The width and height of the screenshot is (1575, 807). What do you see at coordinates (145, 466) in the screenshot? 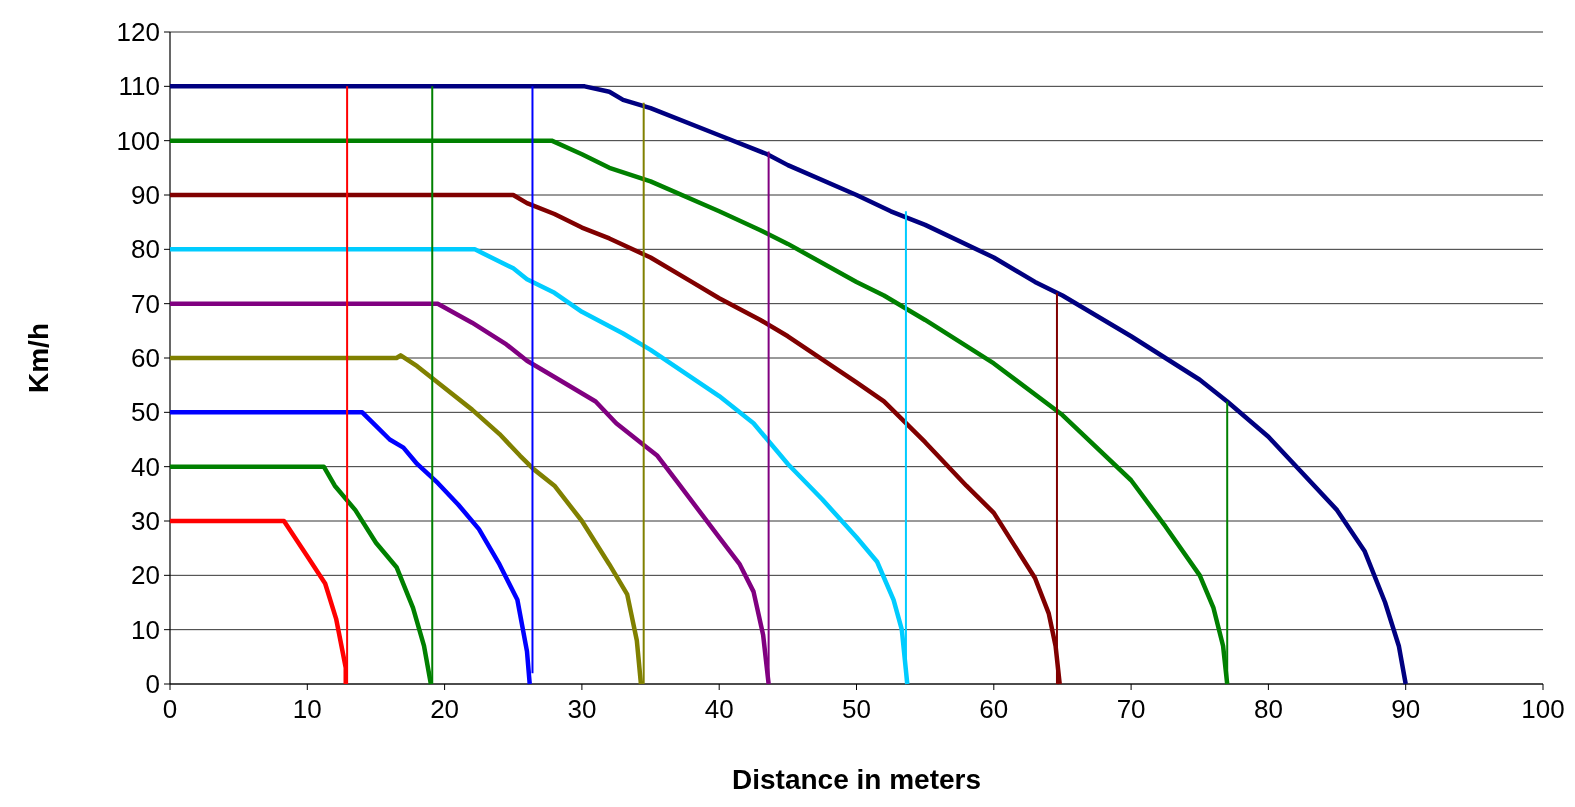
I see `y-tick-label: 40` at bounding box center [145, 466].